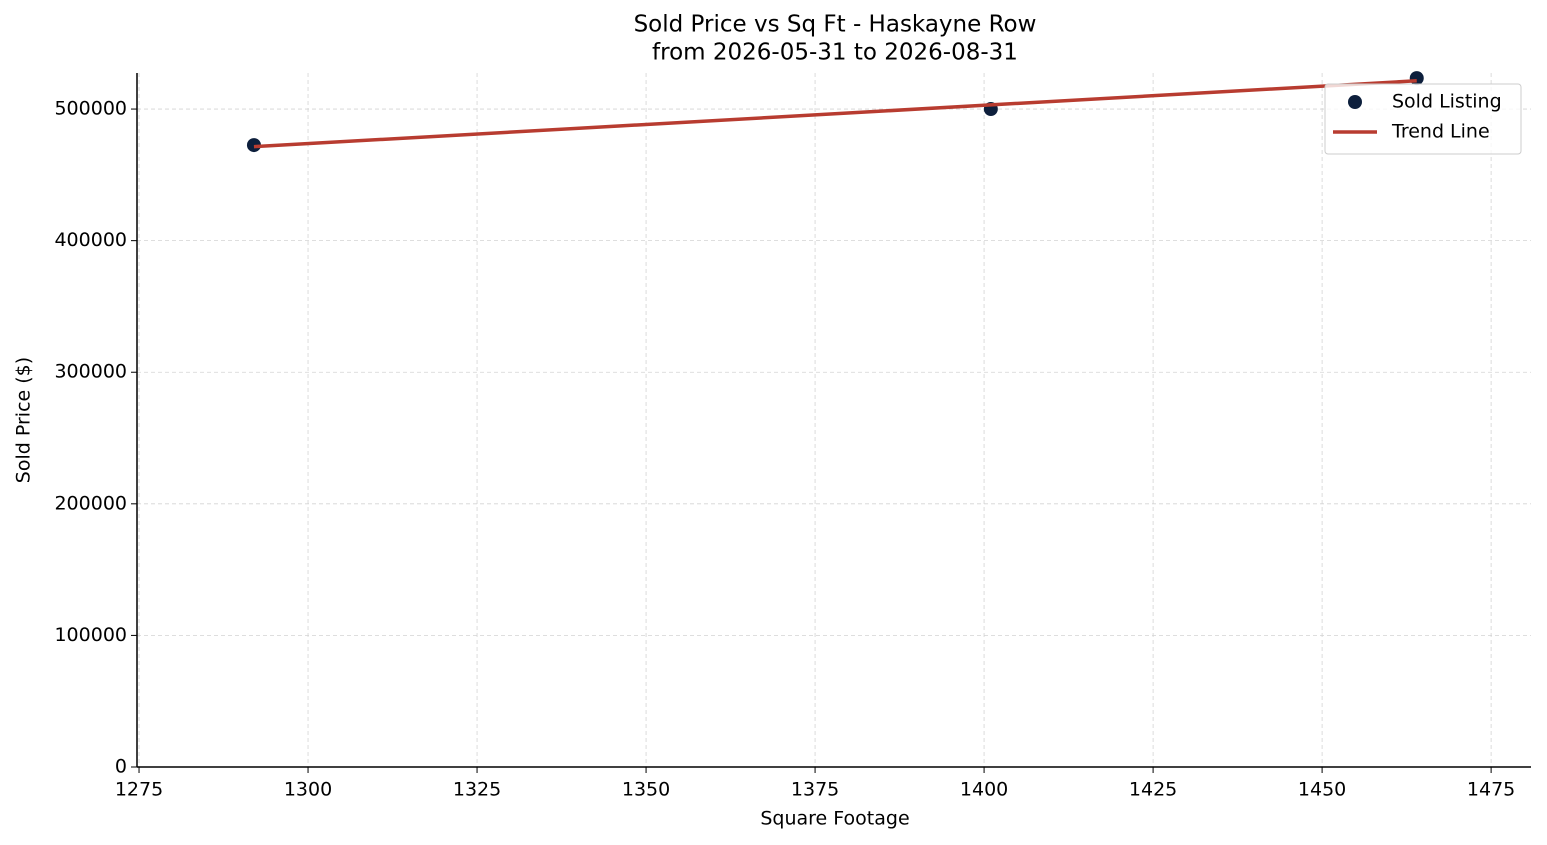 The image size is (1547, 845). Describe the element at coordinates (835, 25) in the screenshot. I see `chart-title: Sold Price vs Sq Ft - Haskayne Row` at that location.